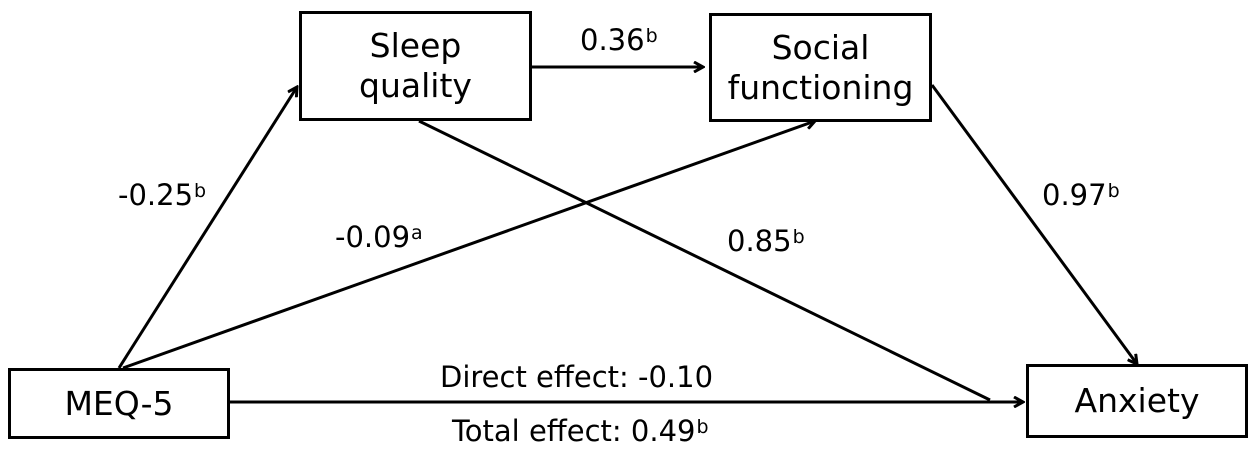 Image resolution: width=1253 pixels, height=459 pixels. I want to click on label-social-anxiety: 0.97b, so click(1081, 195).